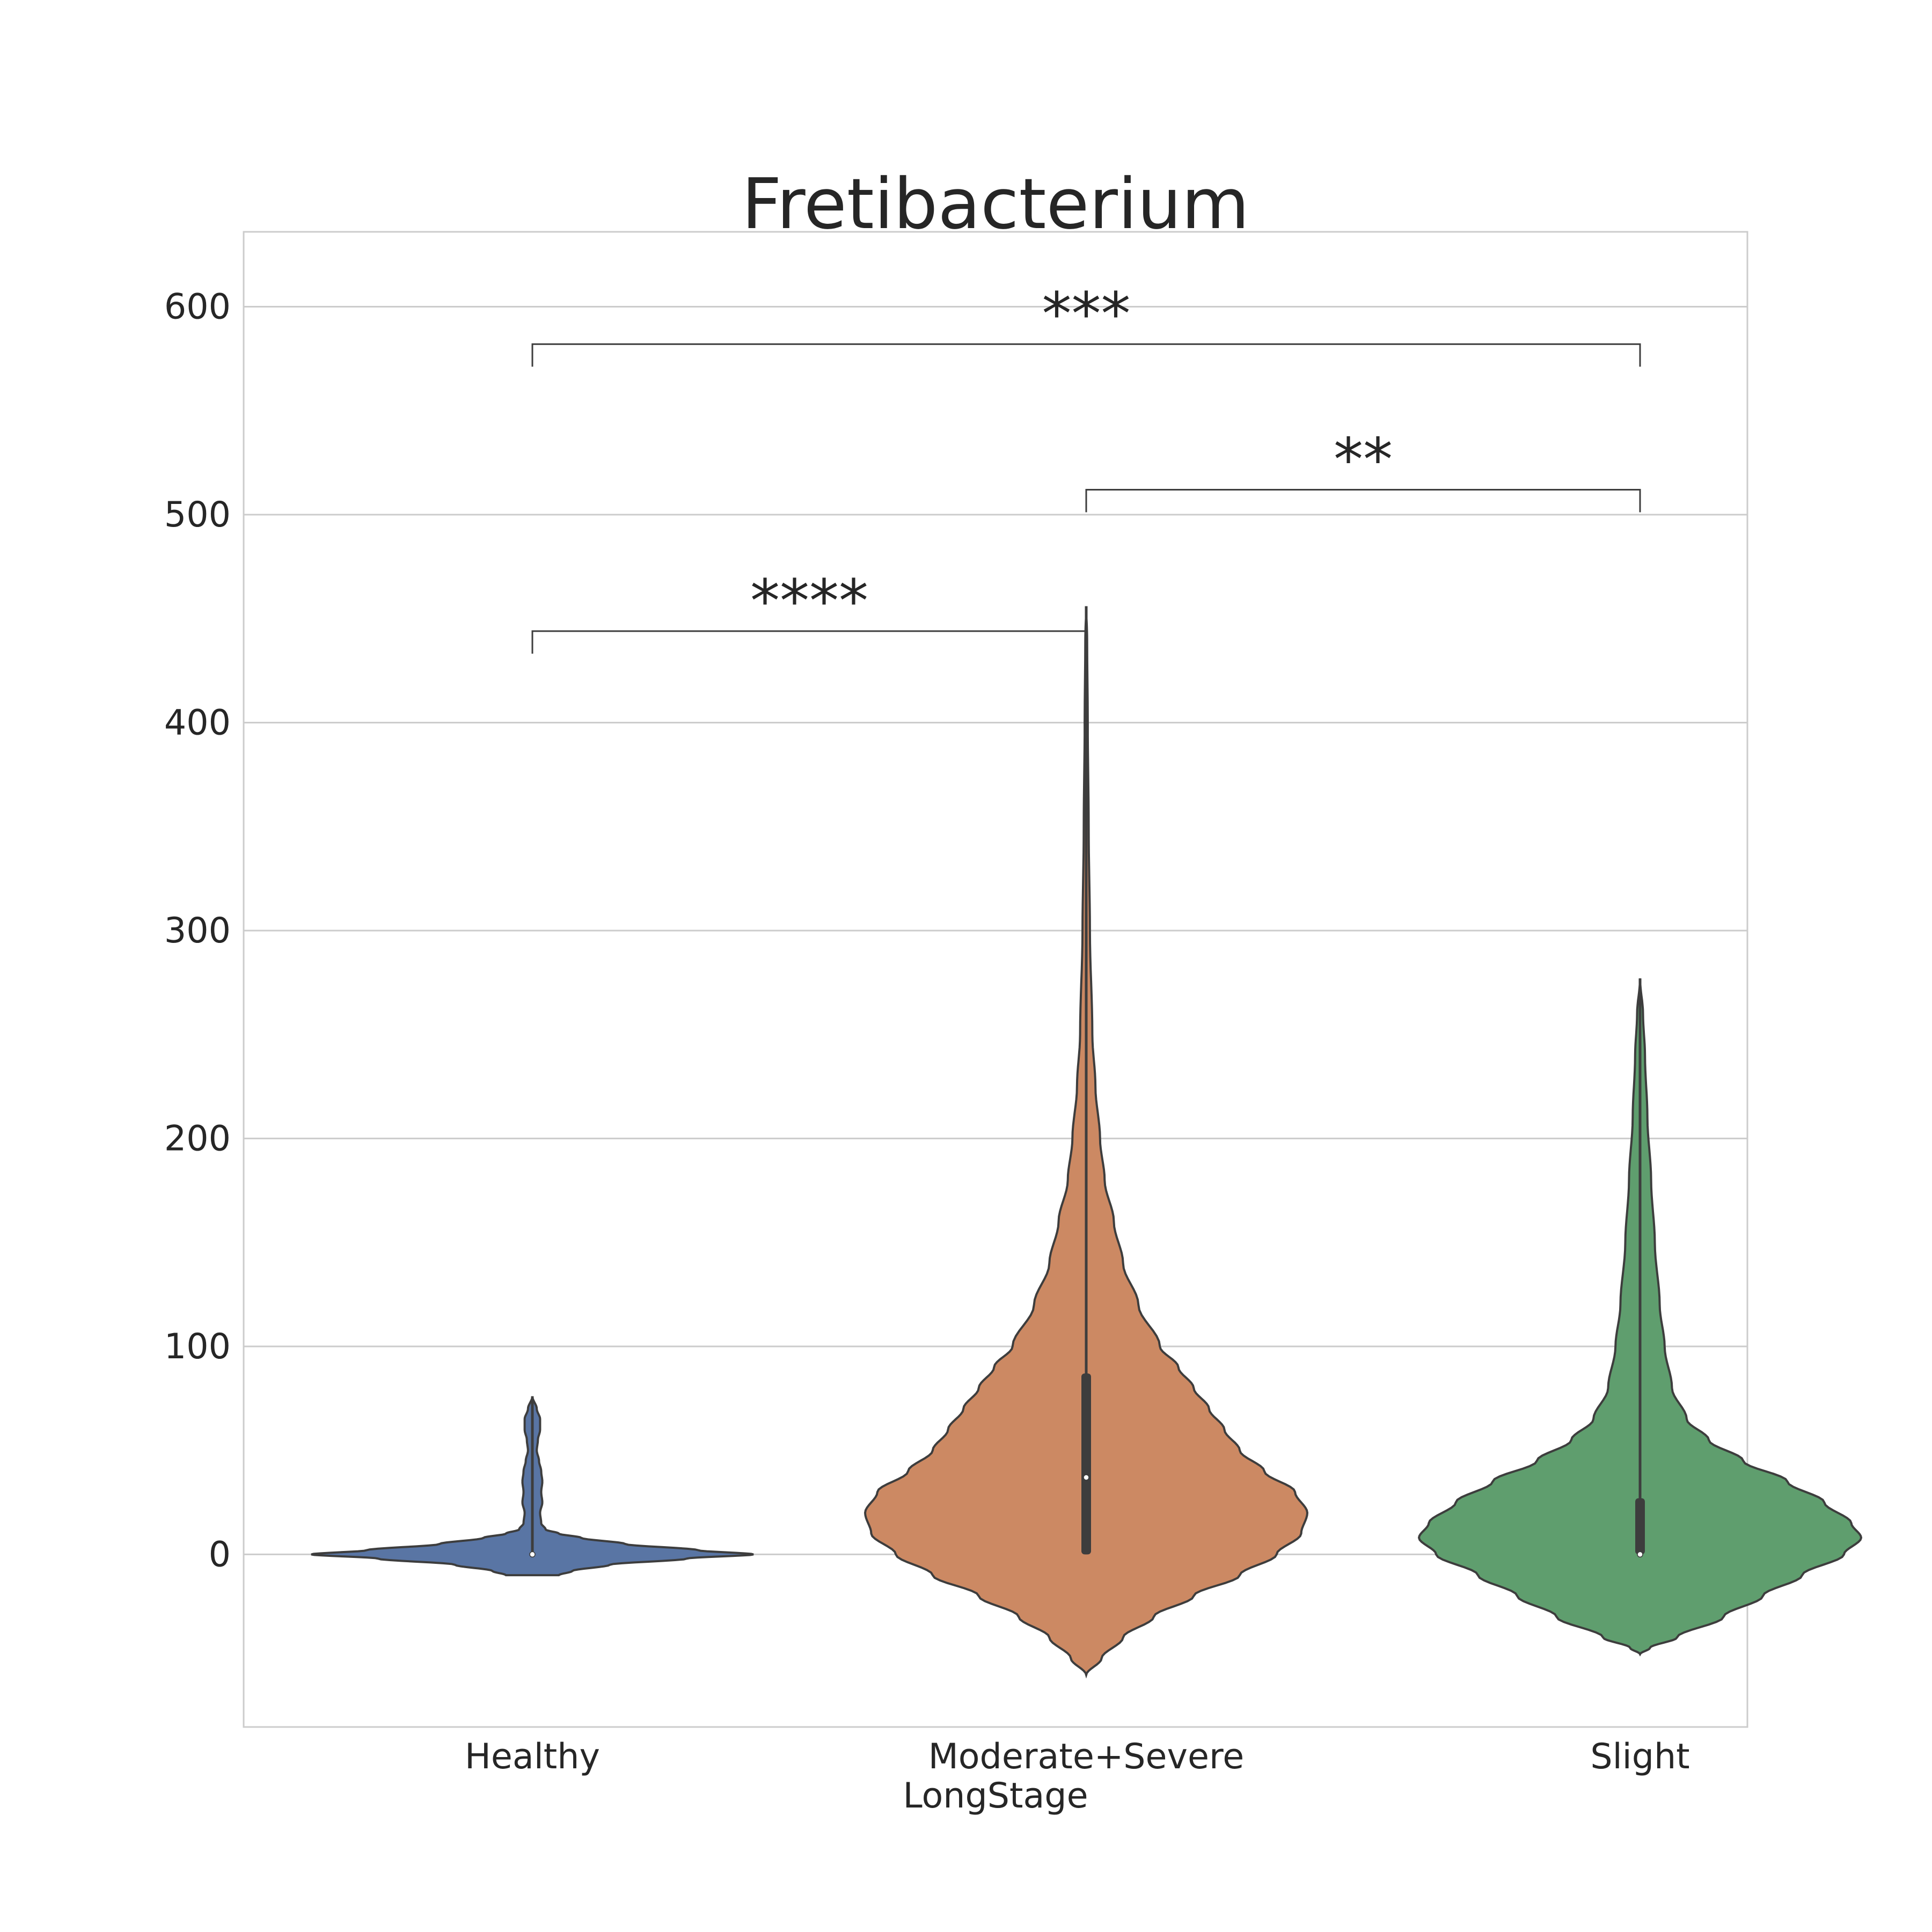  What do you see at coordinates (197, 1138) in the screenshot?
I see `y-tick-label: 200` at bounding box center [197, 1138].